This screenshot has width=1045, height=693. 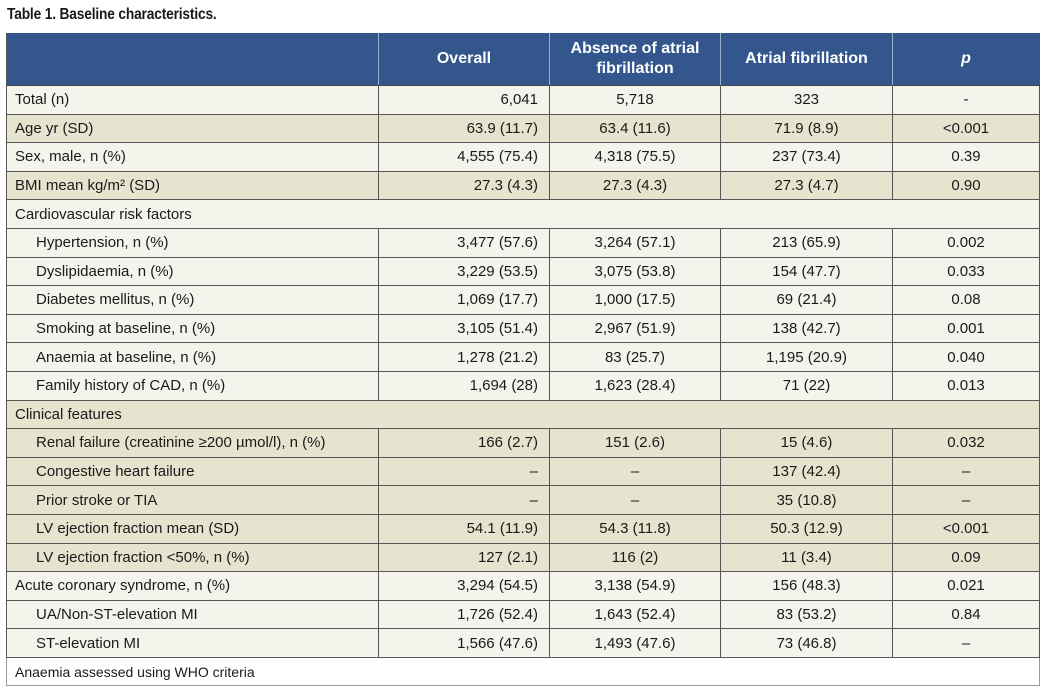 I want to click on cell-absence-af: 83 (25.7), so click(x=635, y=357).